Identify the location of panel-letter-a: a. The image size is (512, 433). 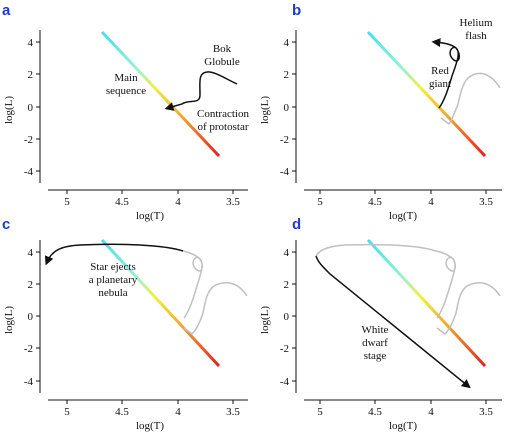
(6, 10).